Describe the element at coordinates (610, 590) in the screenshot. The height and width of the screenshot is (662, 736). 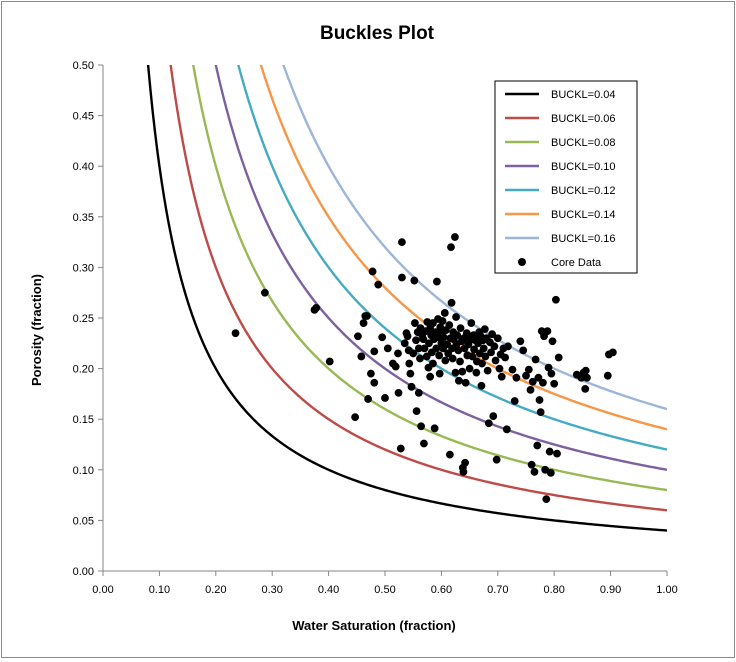
I see `x-tick-label: 0.90` at that location.